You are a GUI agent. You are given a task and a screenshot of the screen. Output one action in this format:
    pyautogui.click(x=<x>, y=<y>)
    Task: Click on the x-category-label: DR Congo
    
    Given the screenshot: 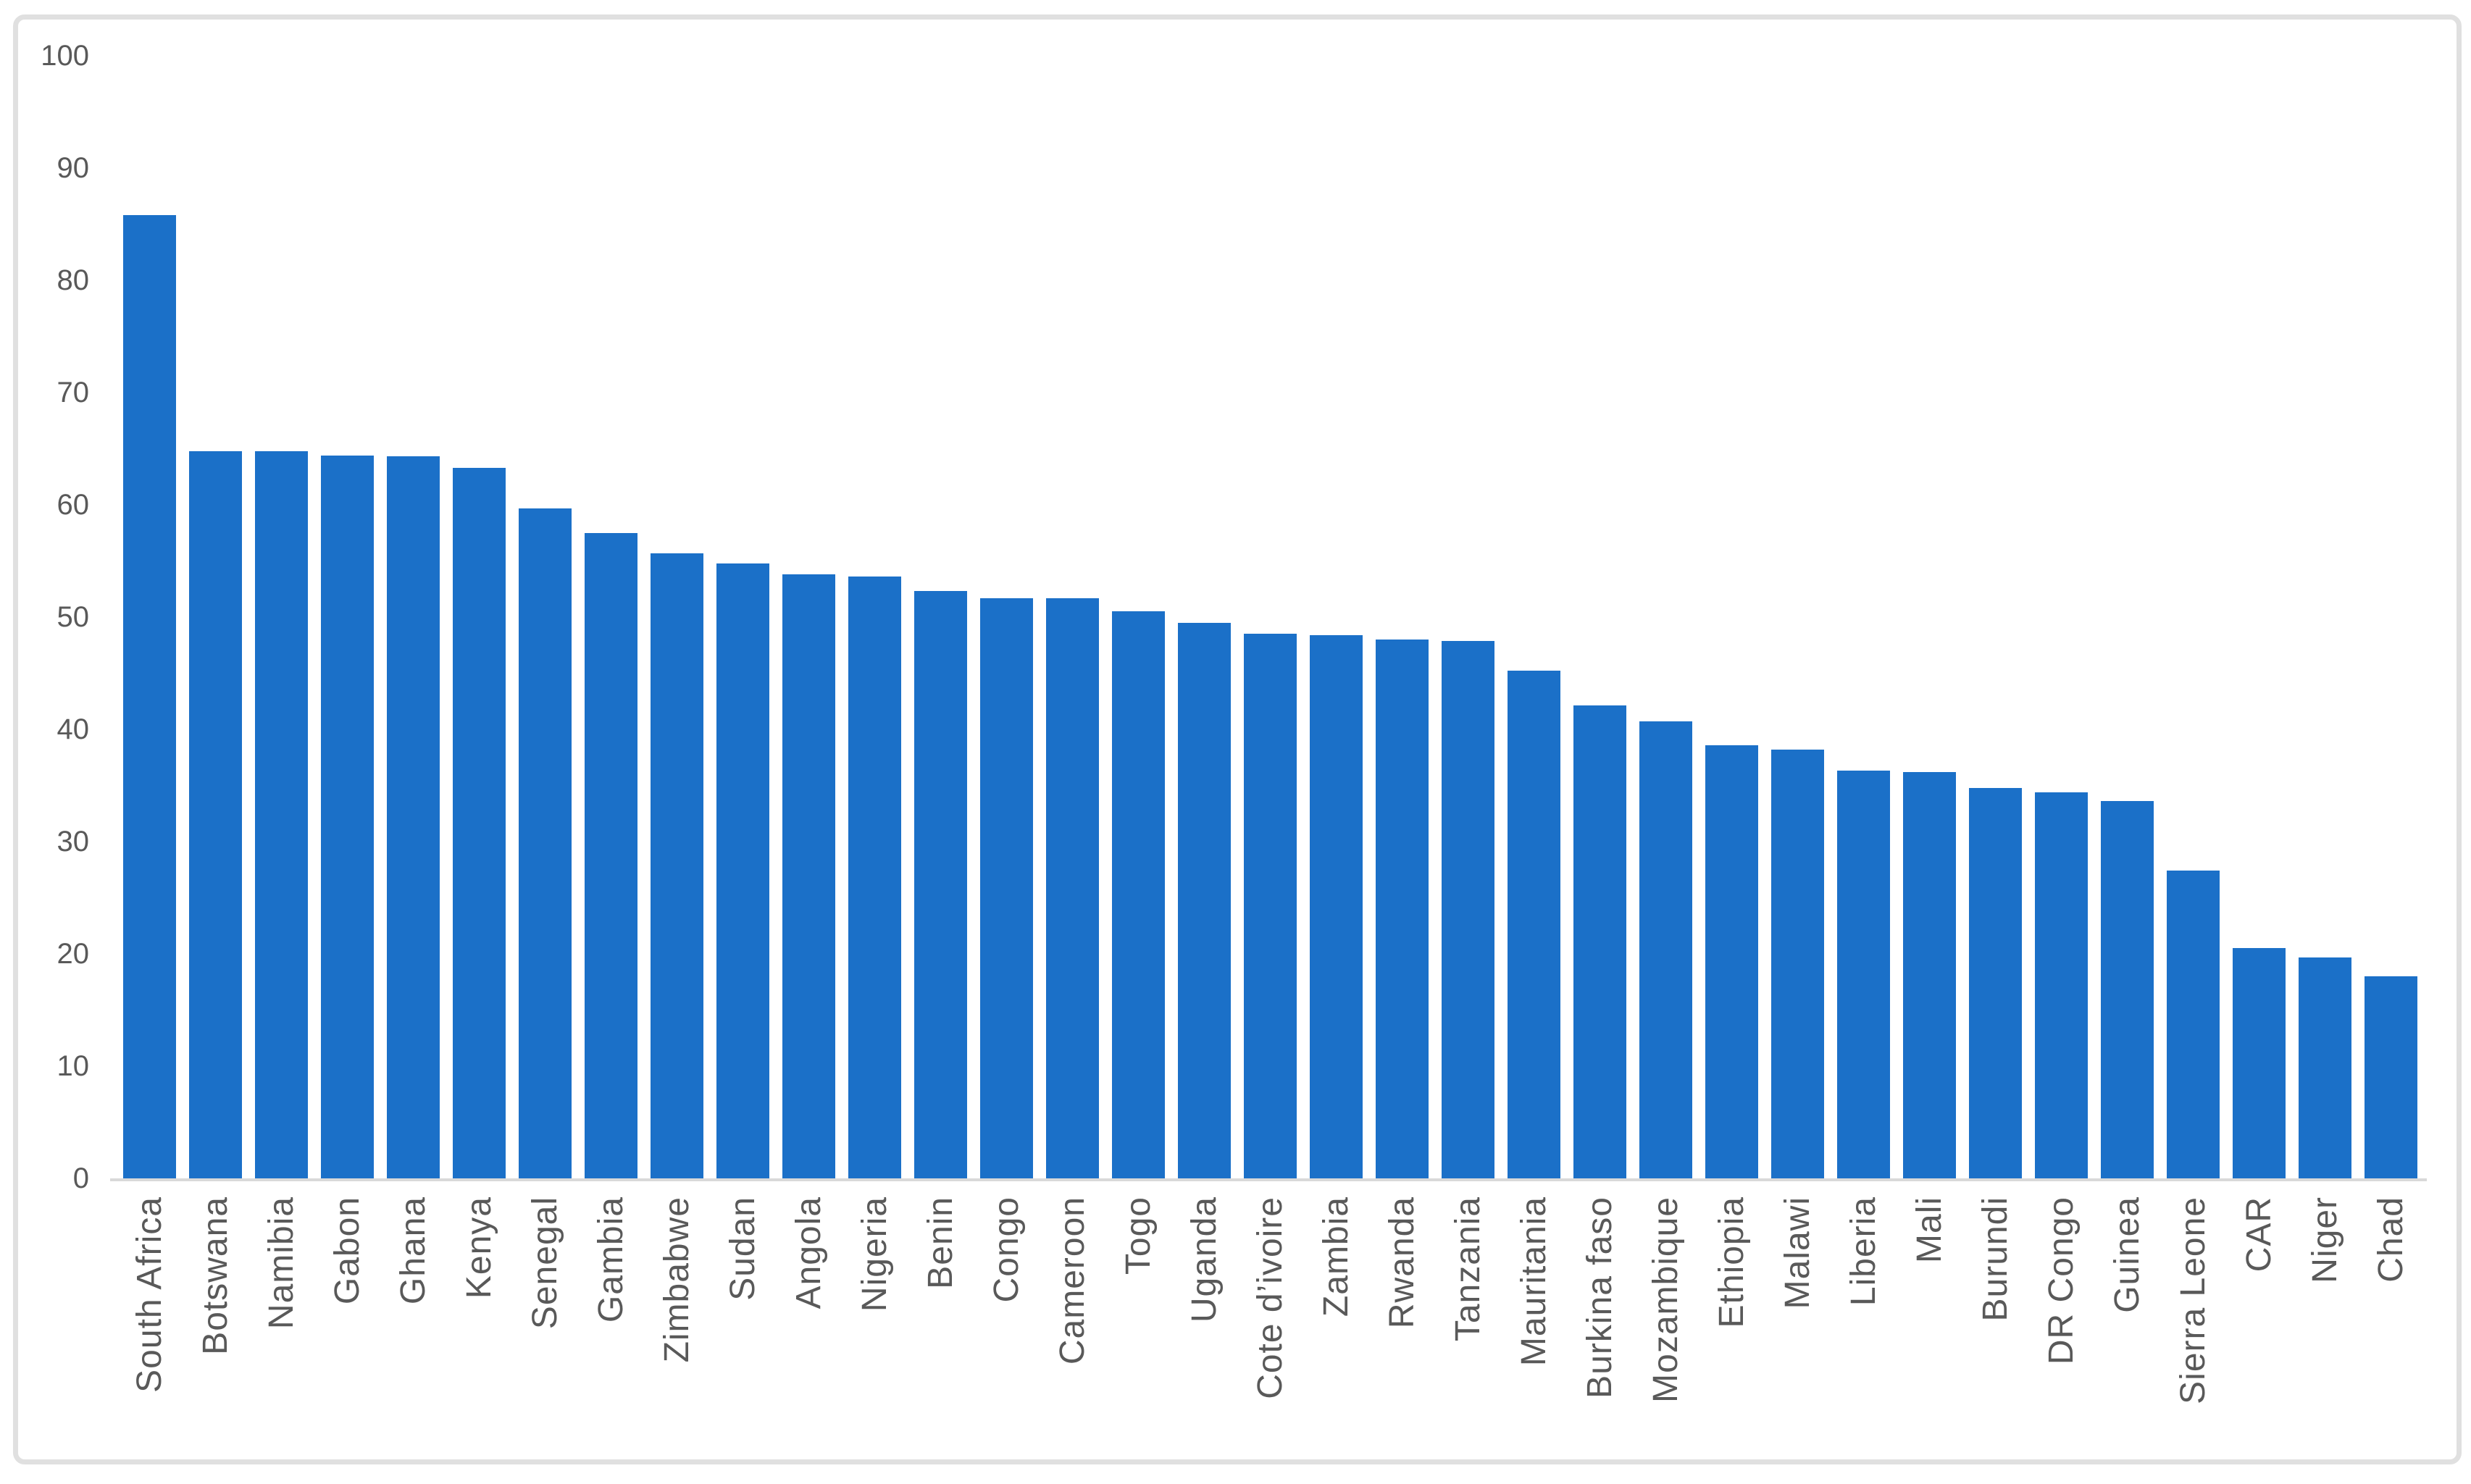 What is the action you would take?
    pyautogui.click(x=2061, y=1280)
    